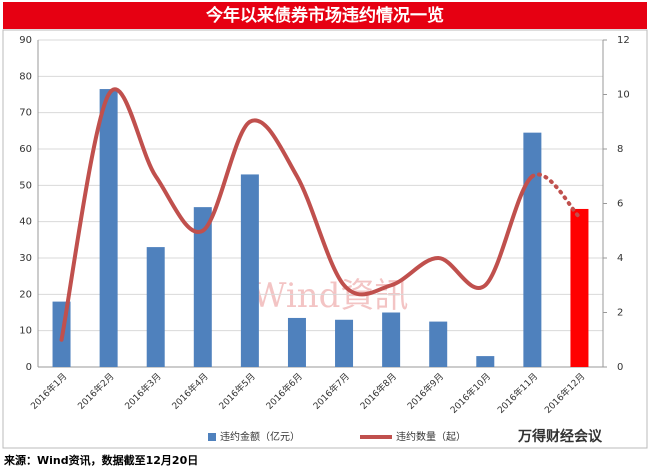 This screenshot has width=650, height=474. Describe the element at coordinates (431, 436) in the screenshot. I see `legend-label: 违约数量（起）` at that location.